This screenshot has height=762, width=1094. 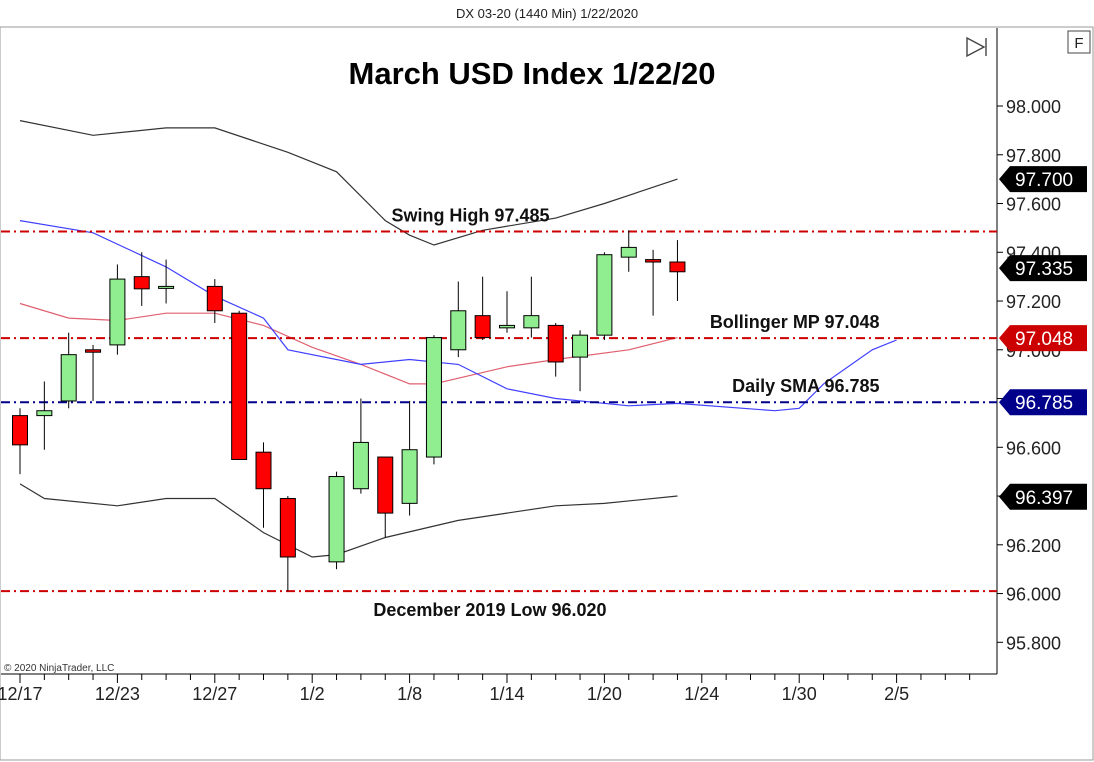 What do you see at coordinates (1033, 448) in the screenshot?
I see `y-tick-label: 96.600` at bounding box center [1033, 448].